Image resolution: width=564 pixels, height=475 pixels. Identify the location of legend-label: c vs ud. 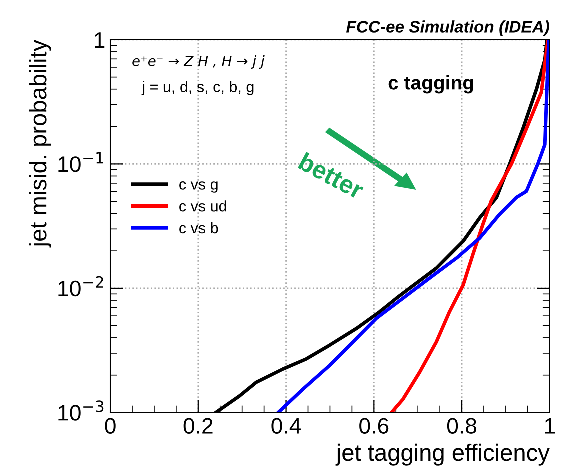
(203, 206).